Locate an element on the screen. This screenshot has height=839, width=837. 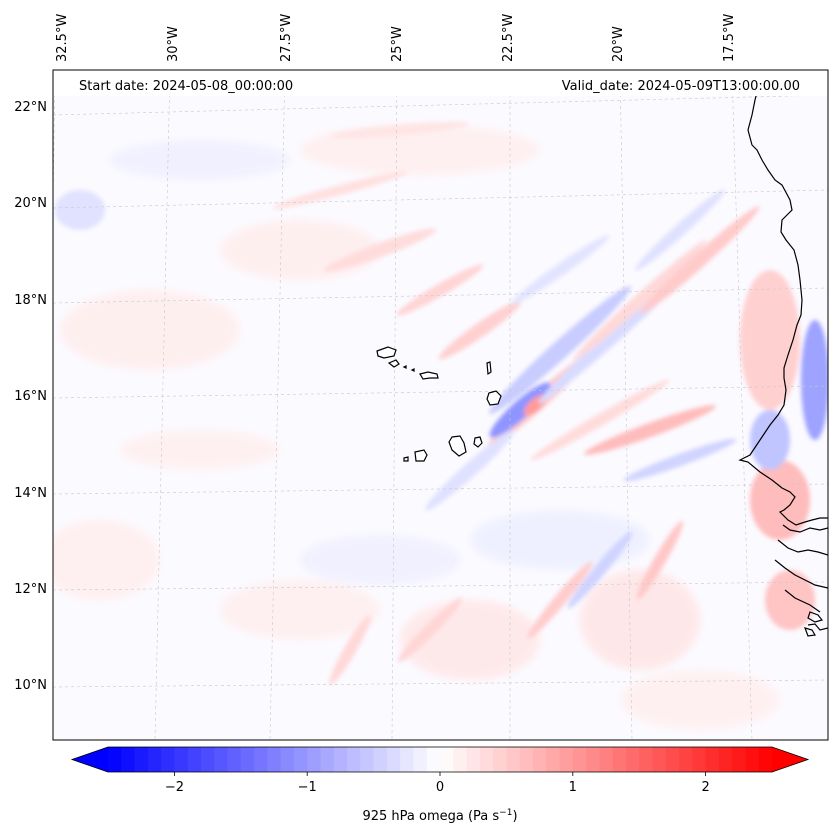
lat-label: 22°N is located at coordinates (30, 107).